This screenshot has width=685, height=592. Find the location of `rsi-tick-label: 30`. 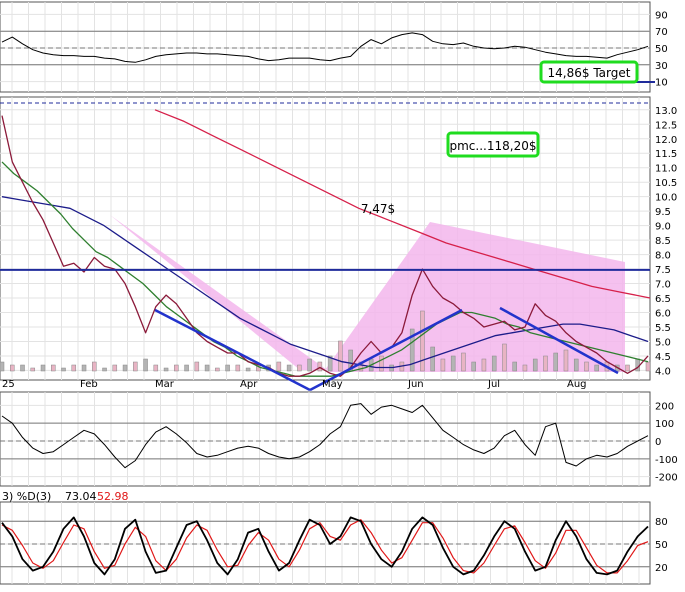

rsi-tick-label: 30 is located at coordinates (661, 66).